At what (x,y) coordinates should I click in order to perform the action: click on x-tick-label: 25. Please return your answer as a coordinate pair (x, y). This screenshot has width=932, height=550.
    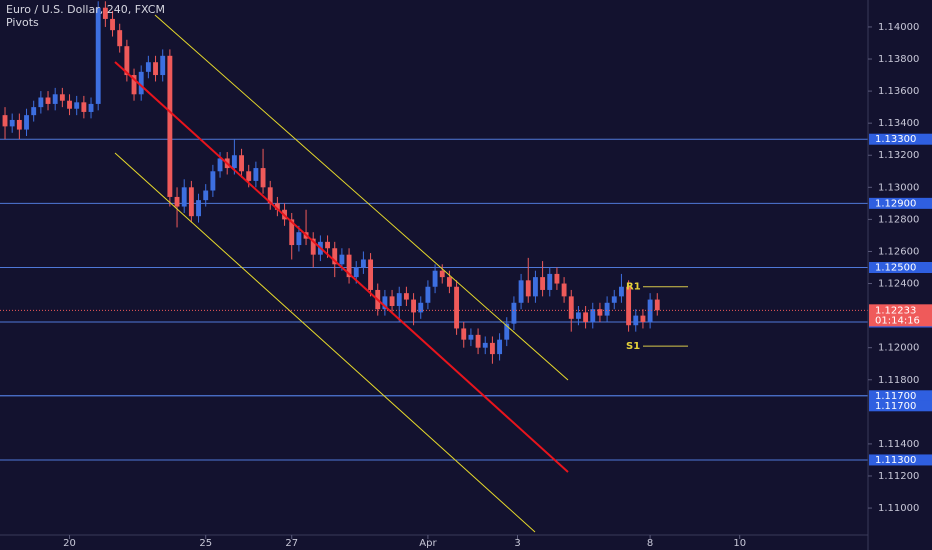
    Looking at the image, I should click on (205, 543).